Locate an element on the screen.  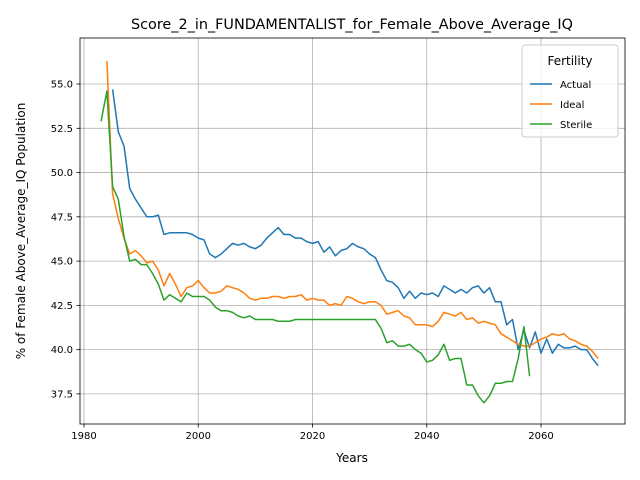
y-tick-label: 55.0 is located at coordinates (62, 85).